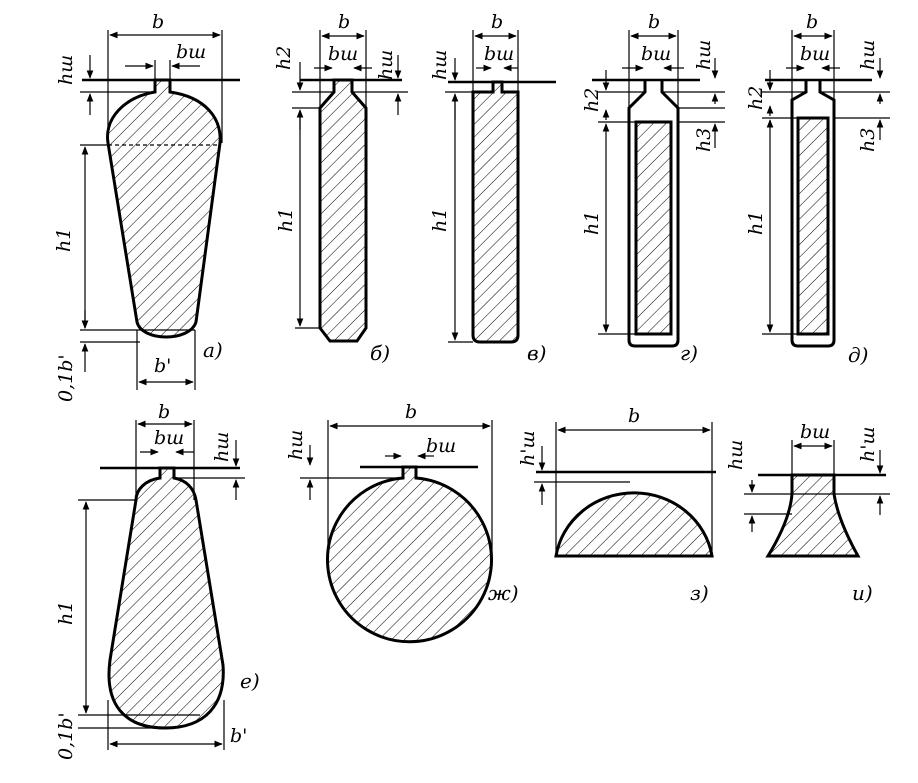  What do you see at coordinates (158, 22) in the screenshot?
I see `fig-a-b-label: b` at bounding box center [158, 22].